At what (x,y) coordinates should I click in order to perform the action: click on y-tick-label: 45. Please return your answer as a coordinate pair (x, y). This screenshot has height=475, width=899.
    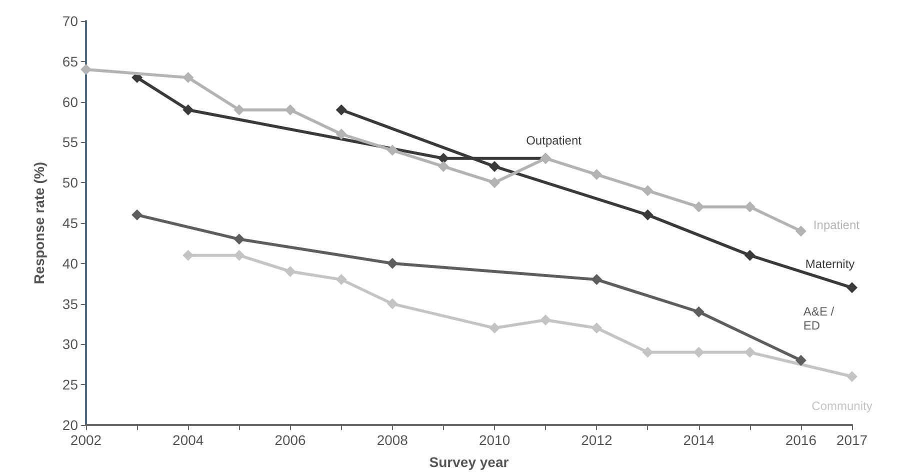
    Looking at the image, I should click on (70, 223).